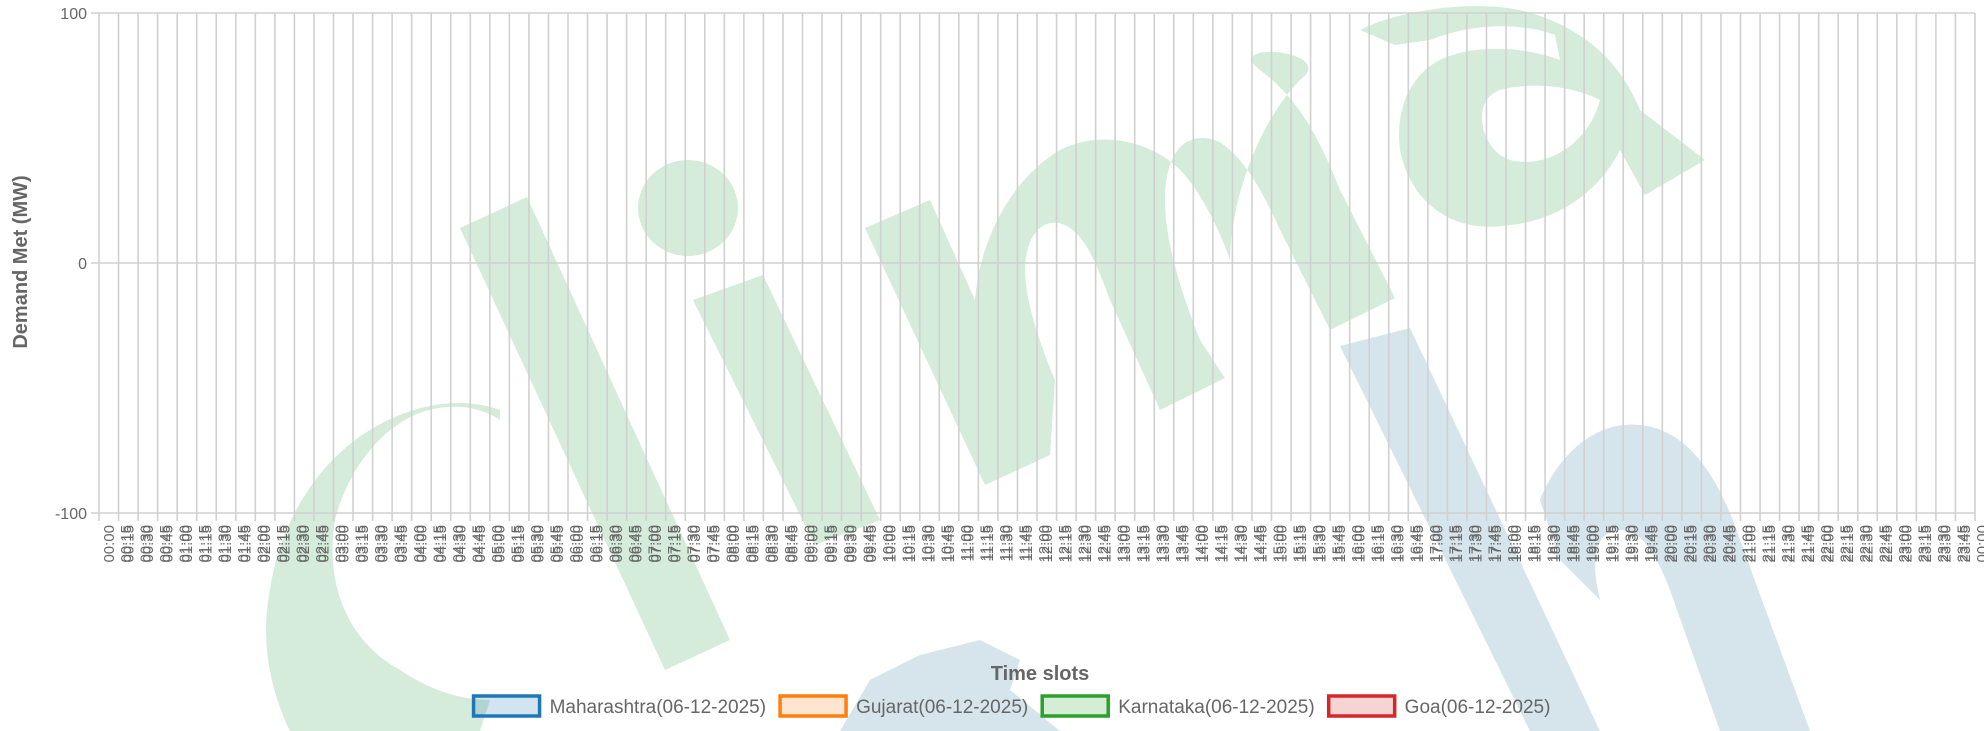 This screenshot has width=1984, height=731. I want to click on x-tick-label: 11:15, so click(988, 543).